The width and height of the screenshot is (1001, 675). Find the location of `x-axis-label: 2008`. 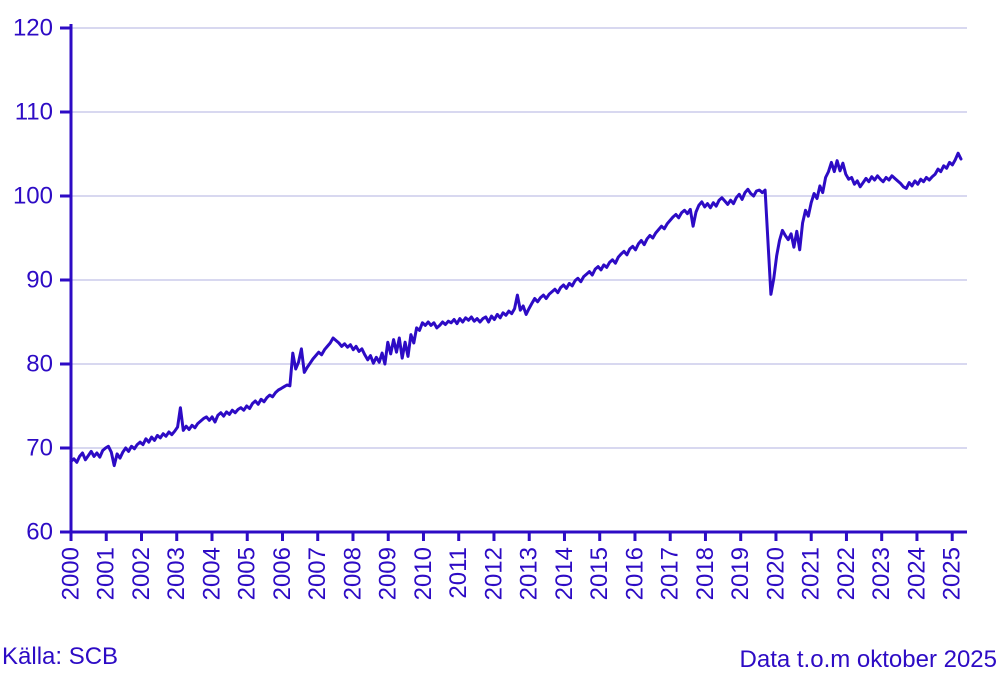

x-axis-label: 2008 is located at coordinates (352, 573).